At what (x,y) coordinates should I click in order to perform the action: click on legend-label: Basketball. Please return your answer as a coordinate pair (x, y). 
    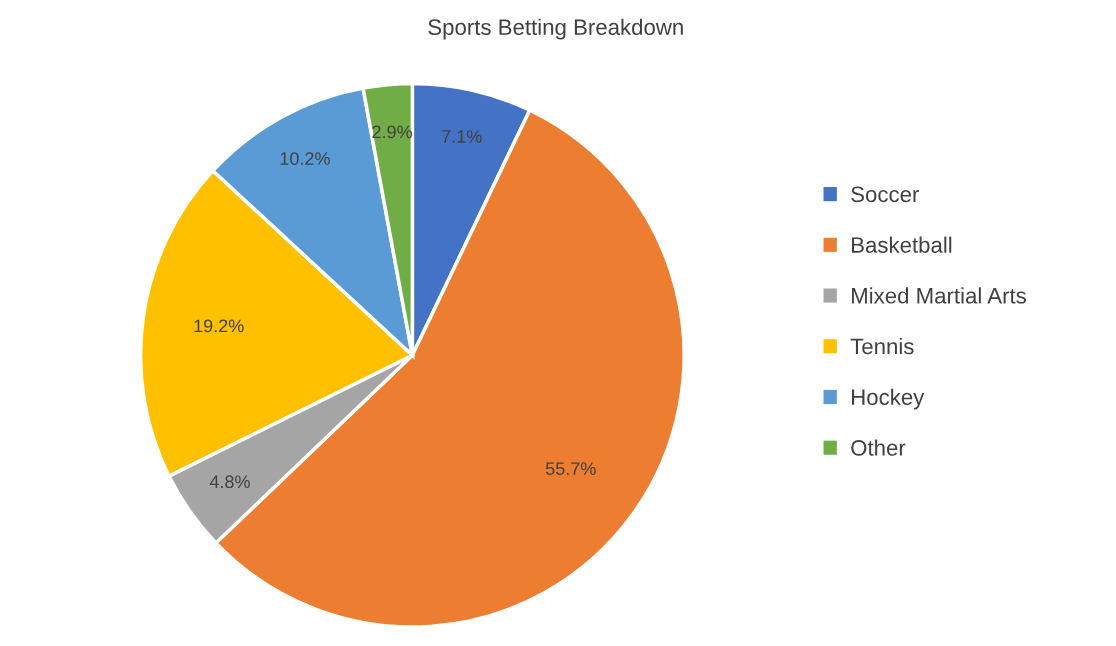
    Looking at the image, I should click on (902, 244).